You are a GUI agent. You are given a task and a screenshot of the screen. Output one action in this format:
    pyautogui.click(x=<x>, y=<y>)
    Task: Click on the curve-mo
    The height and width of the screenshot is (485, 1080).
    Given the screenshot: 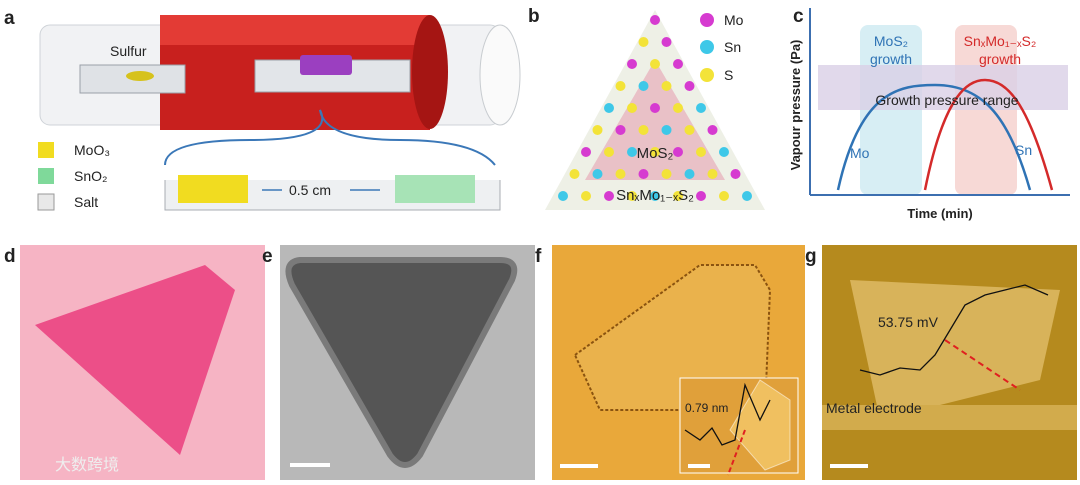 What is the action you would take?
    pyautogui.click(x=934, y=137)
    